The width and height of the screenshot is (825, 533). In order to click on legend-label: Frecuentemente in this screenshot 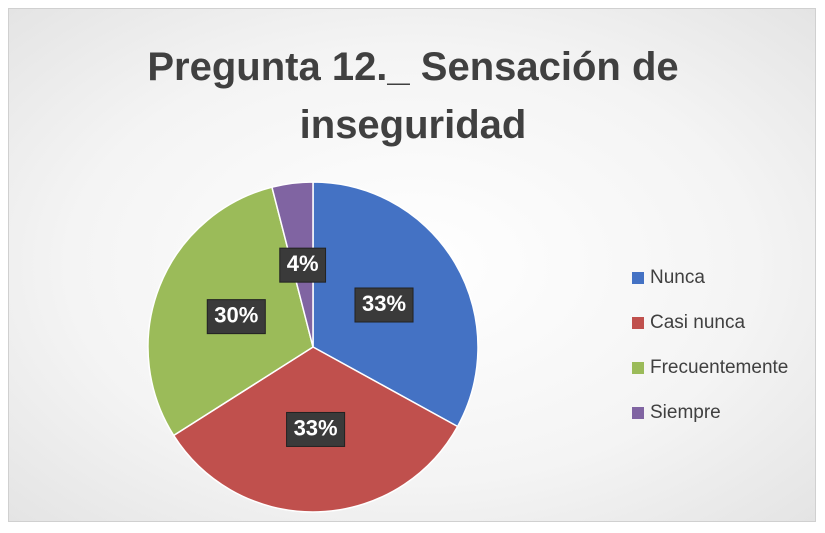, I will do `click(719, 367)`.